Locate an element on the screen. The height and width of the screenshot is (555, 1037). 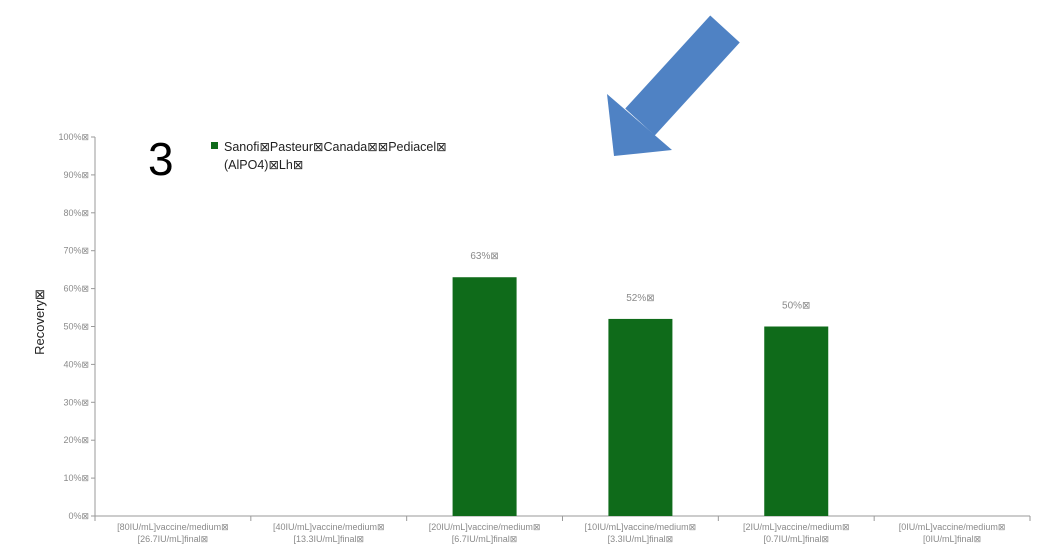
x-category-label: [0IU/mL]final⊠ is located at coordinates (952, 539).